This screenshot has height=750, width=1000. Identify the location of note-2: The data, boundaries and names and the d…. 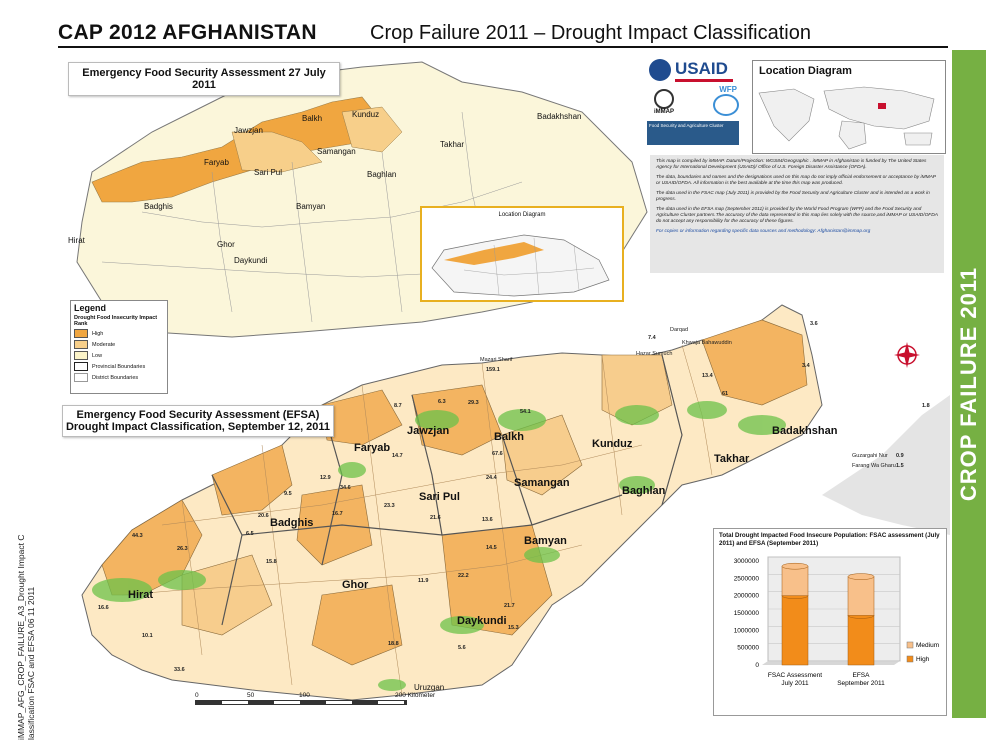
(796, 180).